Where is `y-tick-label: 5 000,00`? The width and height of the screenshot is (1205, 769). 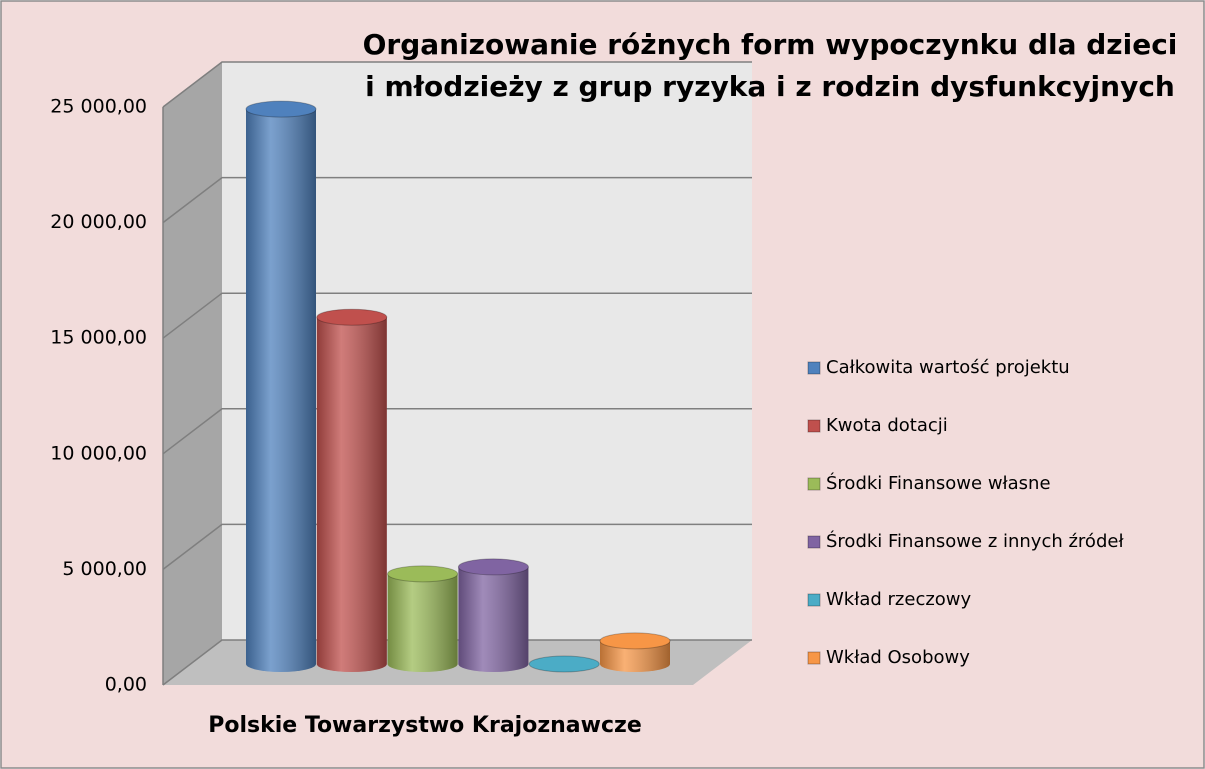 y-tick-label: 5 000,00 is located at coordinates (104, 569).